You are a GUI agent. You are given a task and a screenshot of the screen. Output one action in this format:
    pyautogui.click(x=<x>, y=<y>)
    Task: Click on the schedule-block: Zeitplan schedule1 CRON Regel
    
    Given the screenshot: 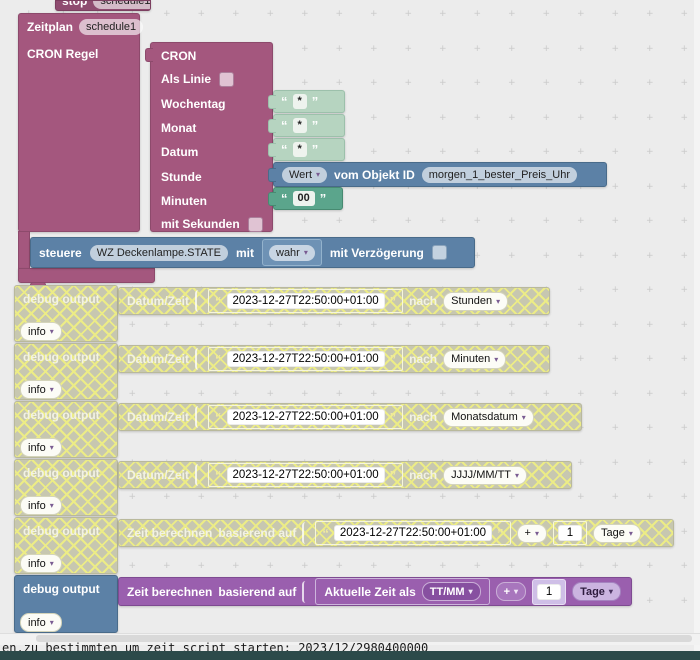 What is the action you would take?
    pyautogui.click(x=81, y=122)
    